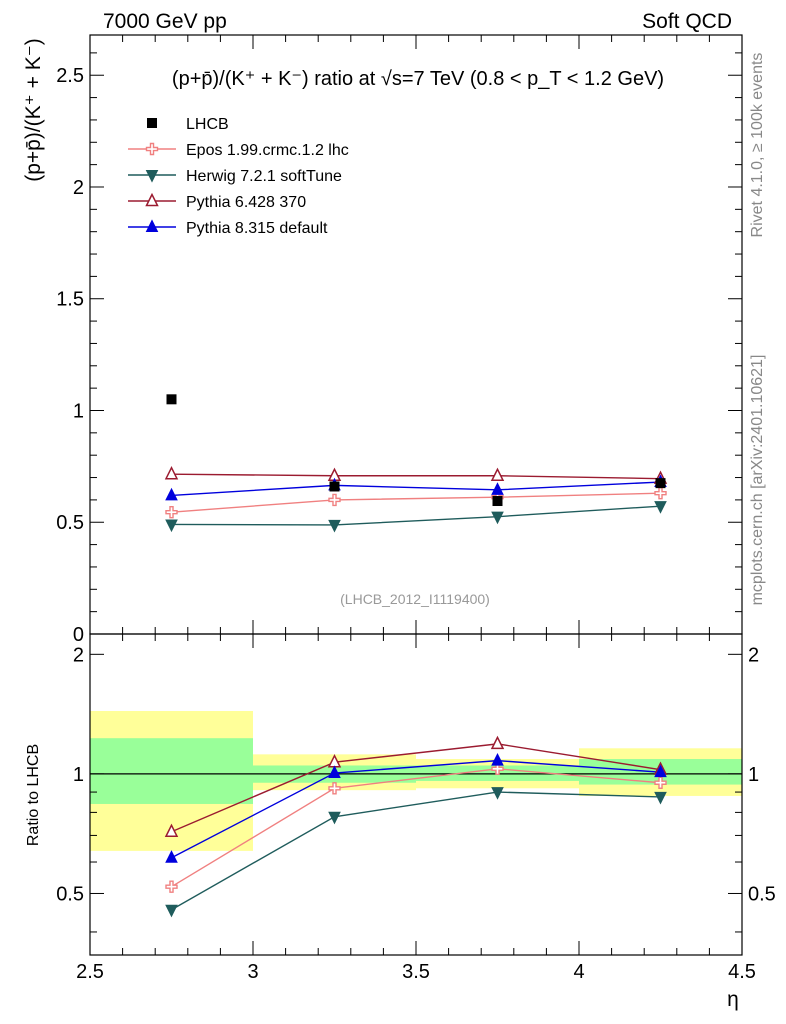  I want to click on x-tick-label: 4, so click(578, 972).